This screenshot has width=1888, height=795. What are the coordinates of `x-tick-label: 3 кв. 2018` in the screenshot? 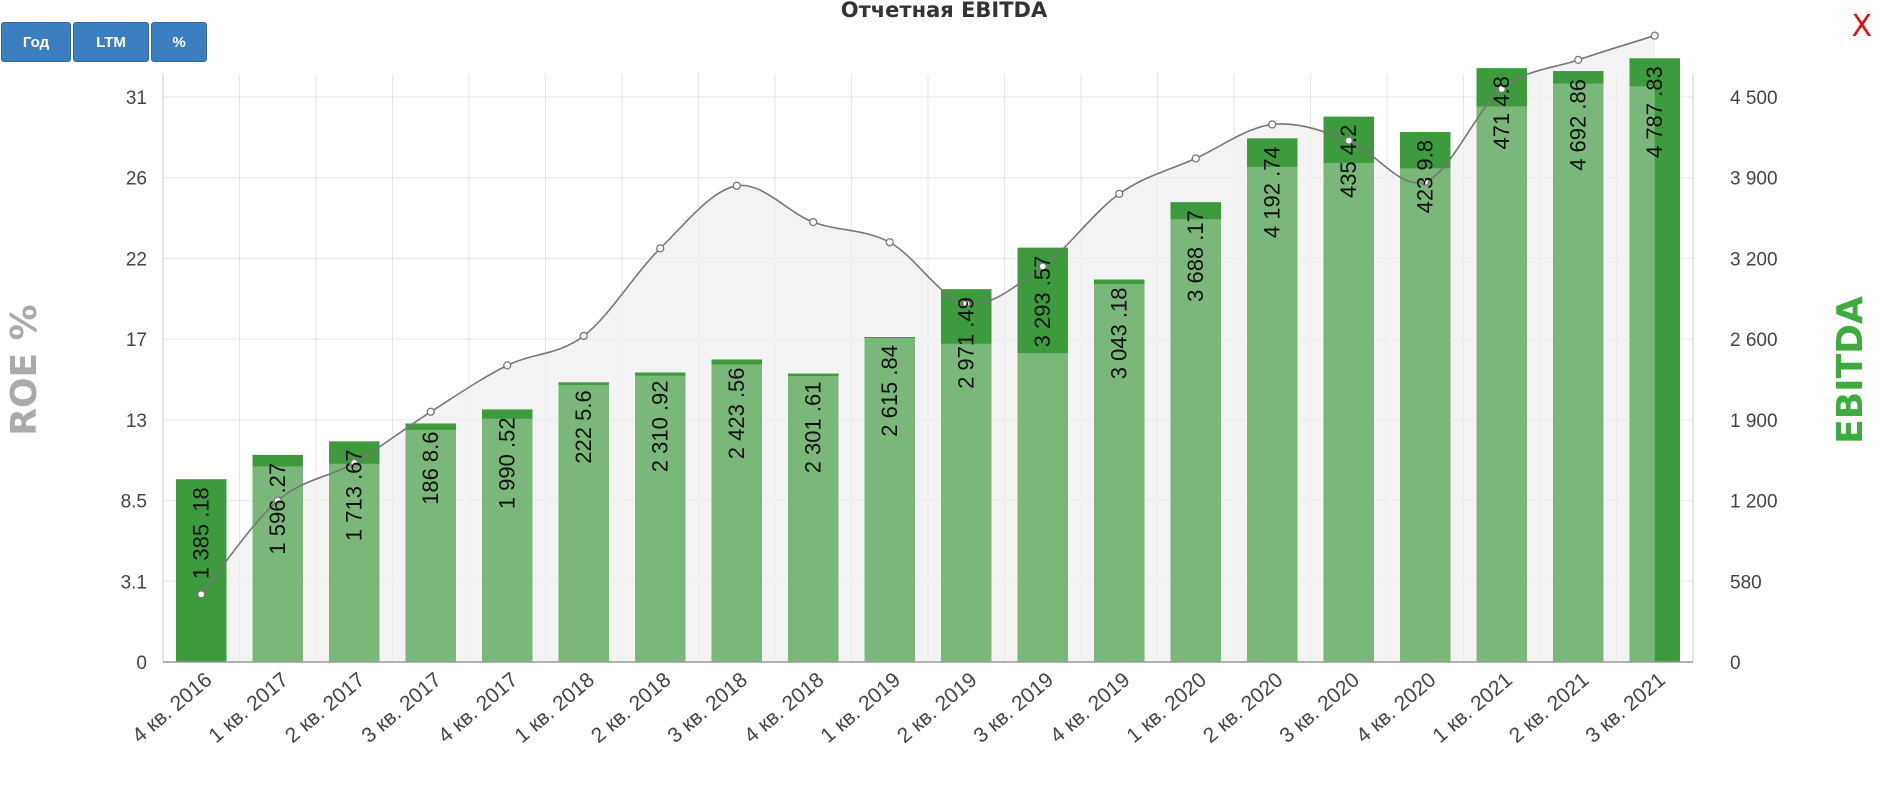 It's located at (707, 707).